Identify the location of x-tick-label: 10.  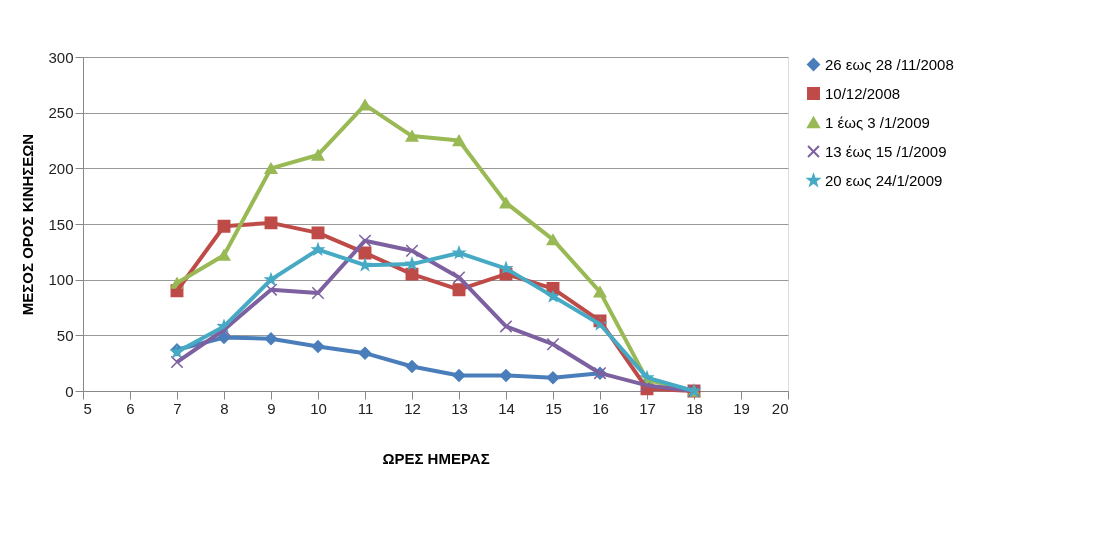
(318, 408).